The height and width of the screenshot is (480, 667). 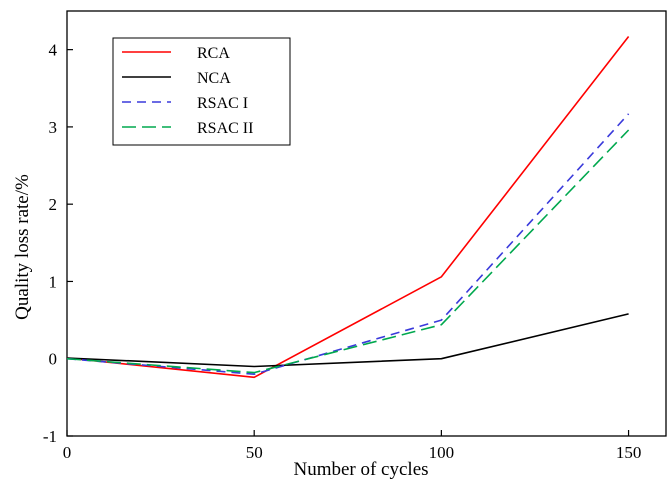 I want to click on legend-label-rca: RCA, so click(x=213, y=53).